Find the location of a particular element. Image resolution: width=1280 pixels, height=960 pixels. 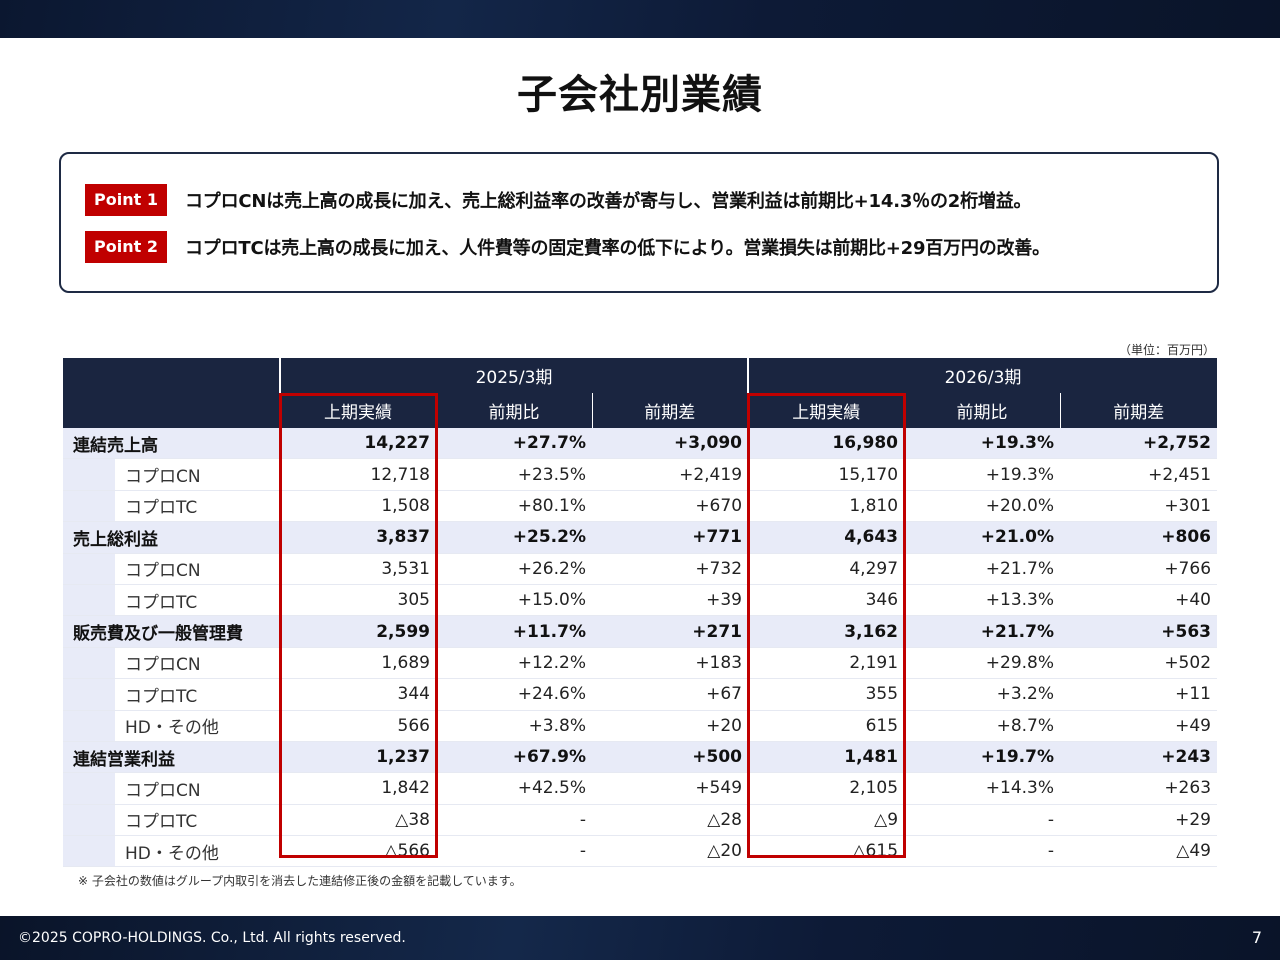

table-cell: +2,752 is located at coordinates (1139, 444).